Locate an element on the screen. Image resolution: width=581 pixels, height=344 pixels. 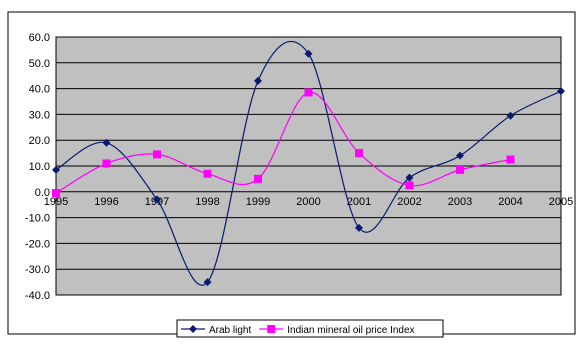
legend: Arab light Indian mineral oil price Index is located at coordinates (310, 328).